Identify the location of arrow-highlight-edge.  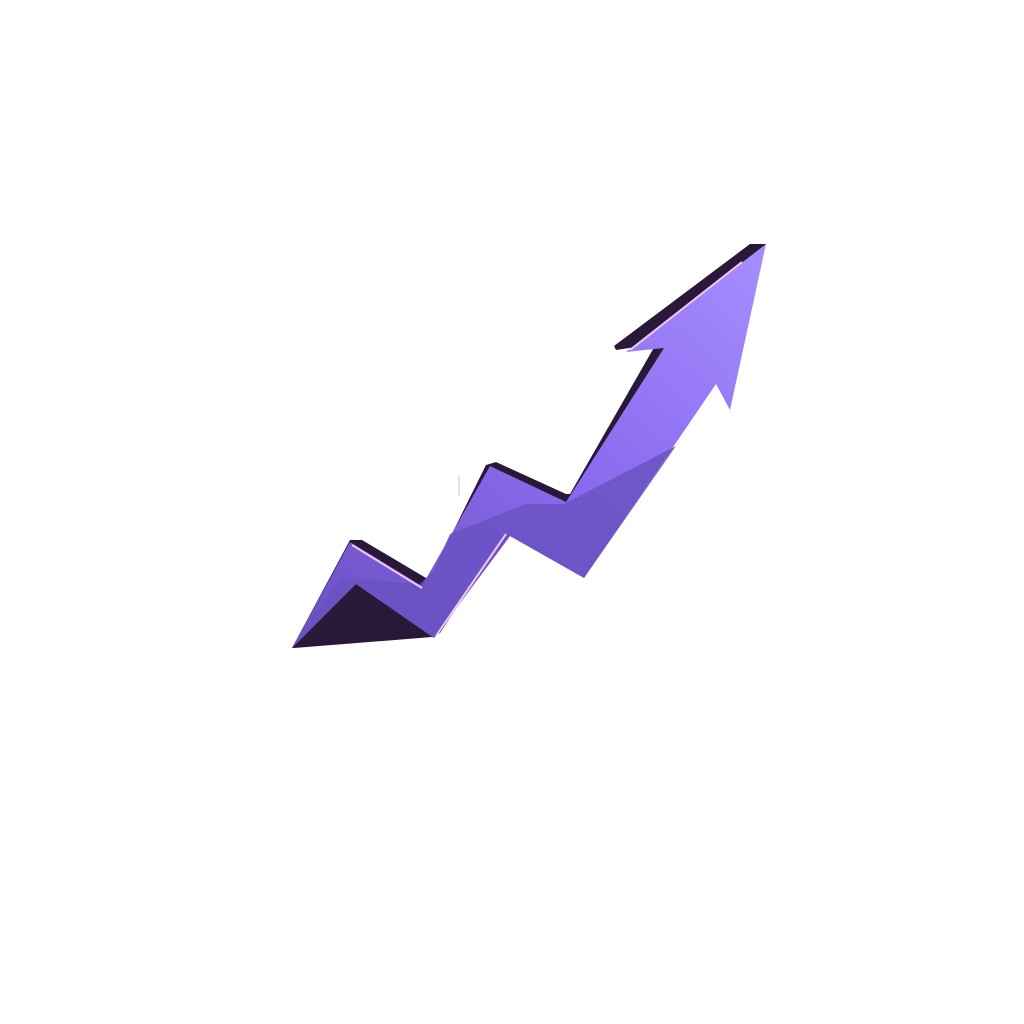
(387, 566).